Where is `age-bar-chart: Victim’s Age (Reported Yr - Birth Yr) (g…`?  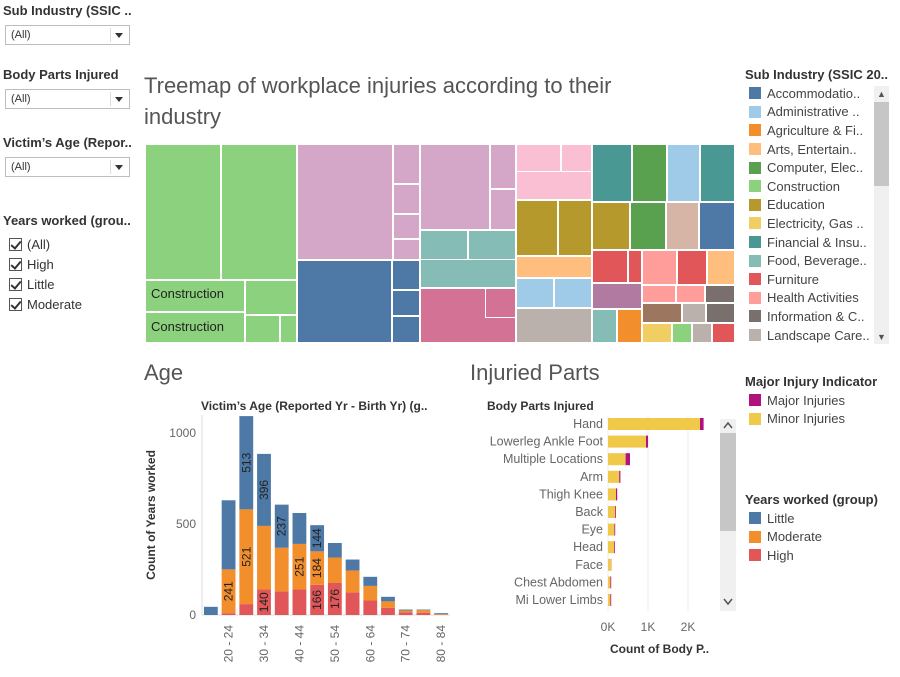 age-bar-chart: Victim’s Age (Reported Yr - Birth Yr) (g… is located at coordinates (300, 533).